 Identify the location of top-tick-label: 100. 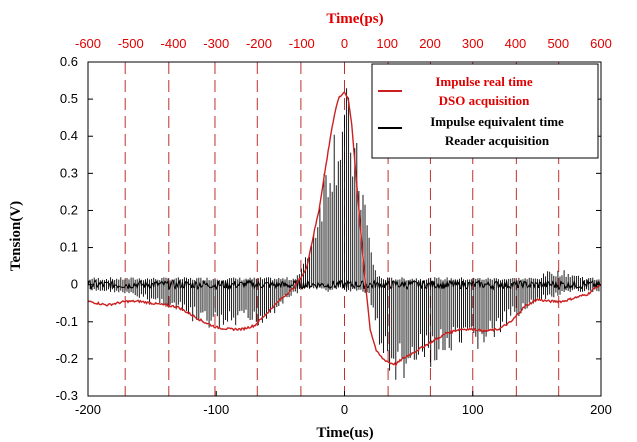
(387, 43).